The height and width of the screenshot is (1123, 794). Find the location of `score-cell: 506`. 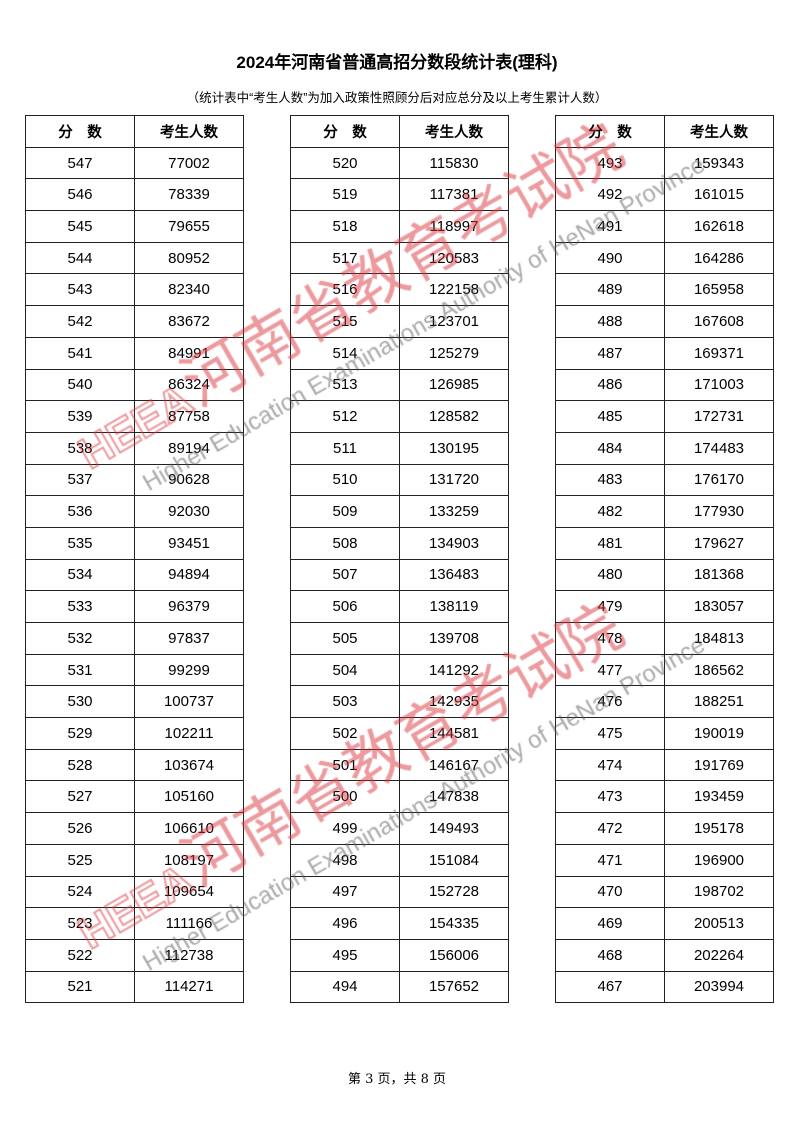

score-cell: 506 is located at coordinates (345, 606).